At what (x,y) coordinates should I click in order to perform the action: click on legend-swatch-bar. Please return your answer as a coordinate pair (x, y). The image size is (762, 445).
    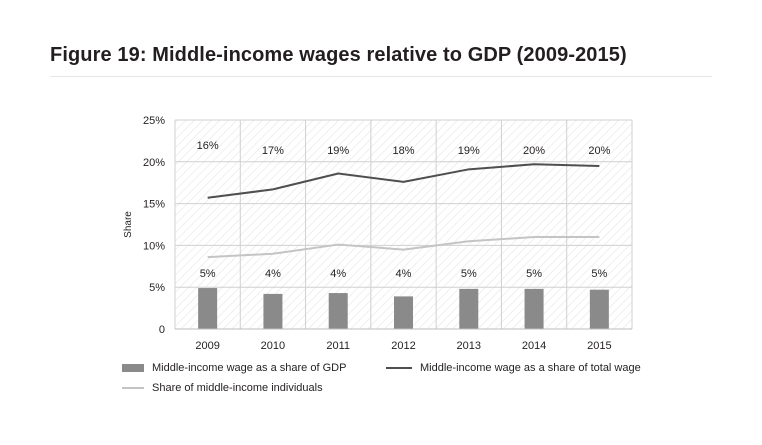
    Looking at the image, I should click on (133, 368).